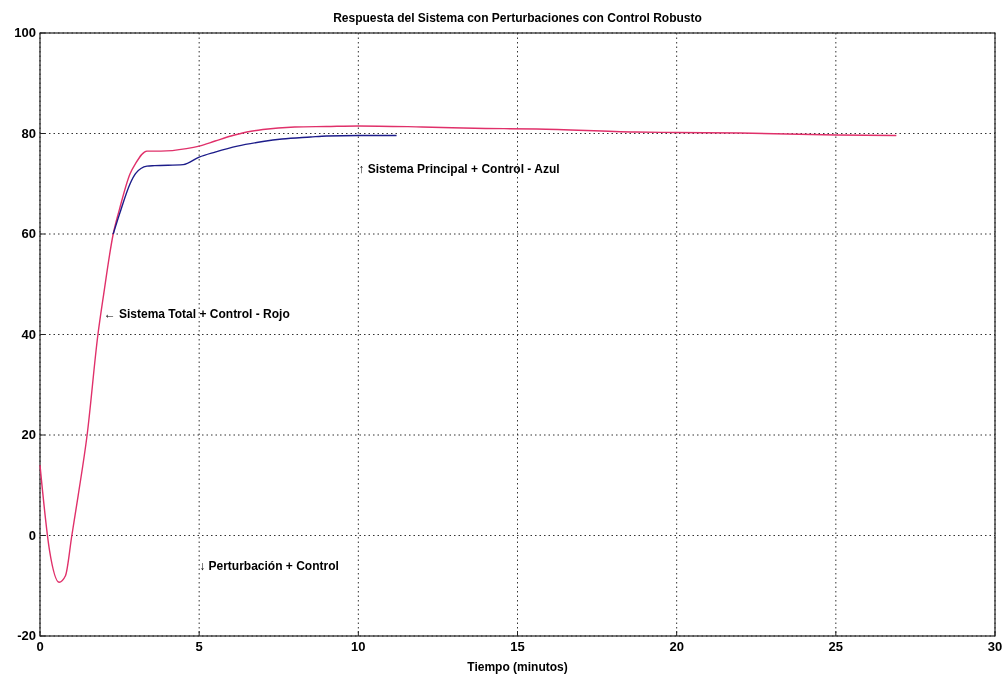  I want to click on y-tick-label: 20, so click(28, 434).